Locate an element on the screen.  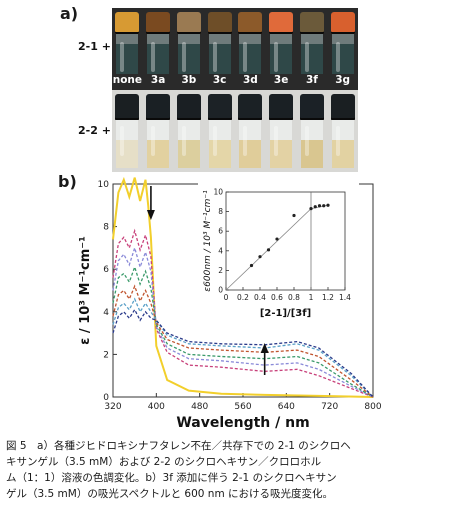
inset-x-axis-label: [2-1]/[3f] is located at coordinates (285, 313).